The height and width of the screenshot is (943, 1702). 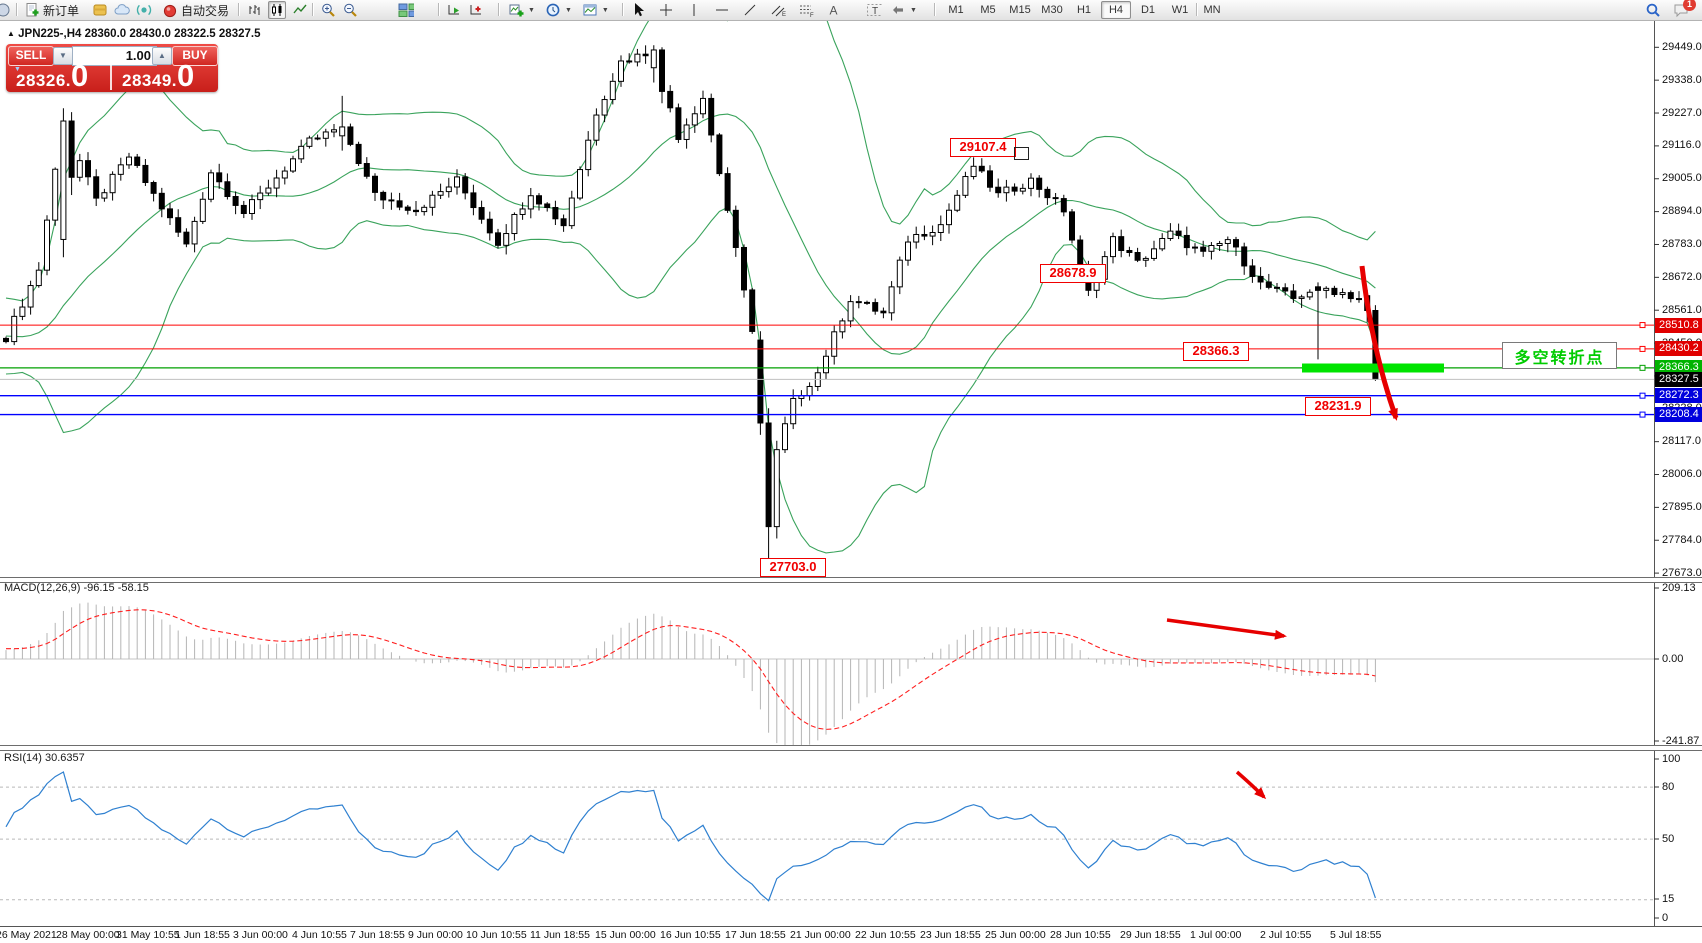 What do you see at coordinates (1073, 273) in the screenshot?
I see `price-annotation-label: 28678.9` at bounding box center [1073, 273].